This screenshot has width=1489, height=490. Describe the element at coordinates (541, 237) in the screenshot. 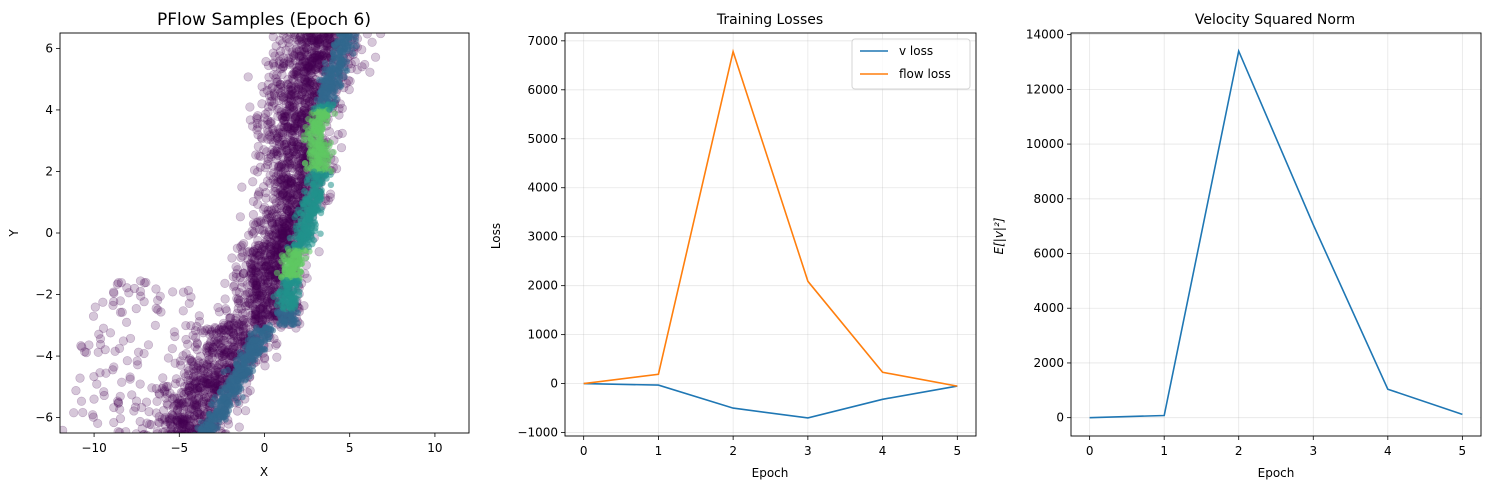

I see `losses-yticks: −1000 0 1000 2000 3000 4000 5000 6000 7000` at that location.